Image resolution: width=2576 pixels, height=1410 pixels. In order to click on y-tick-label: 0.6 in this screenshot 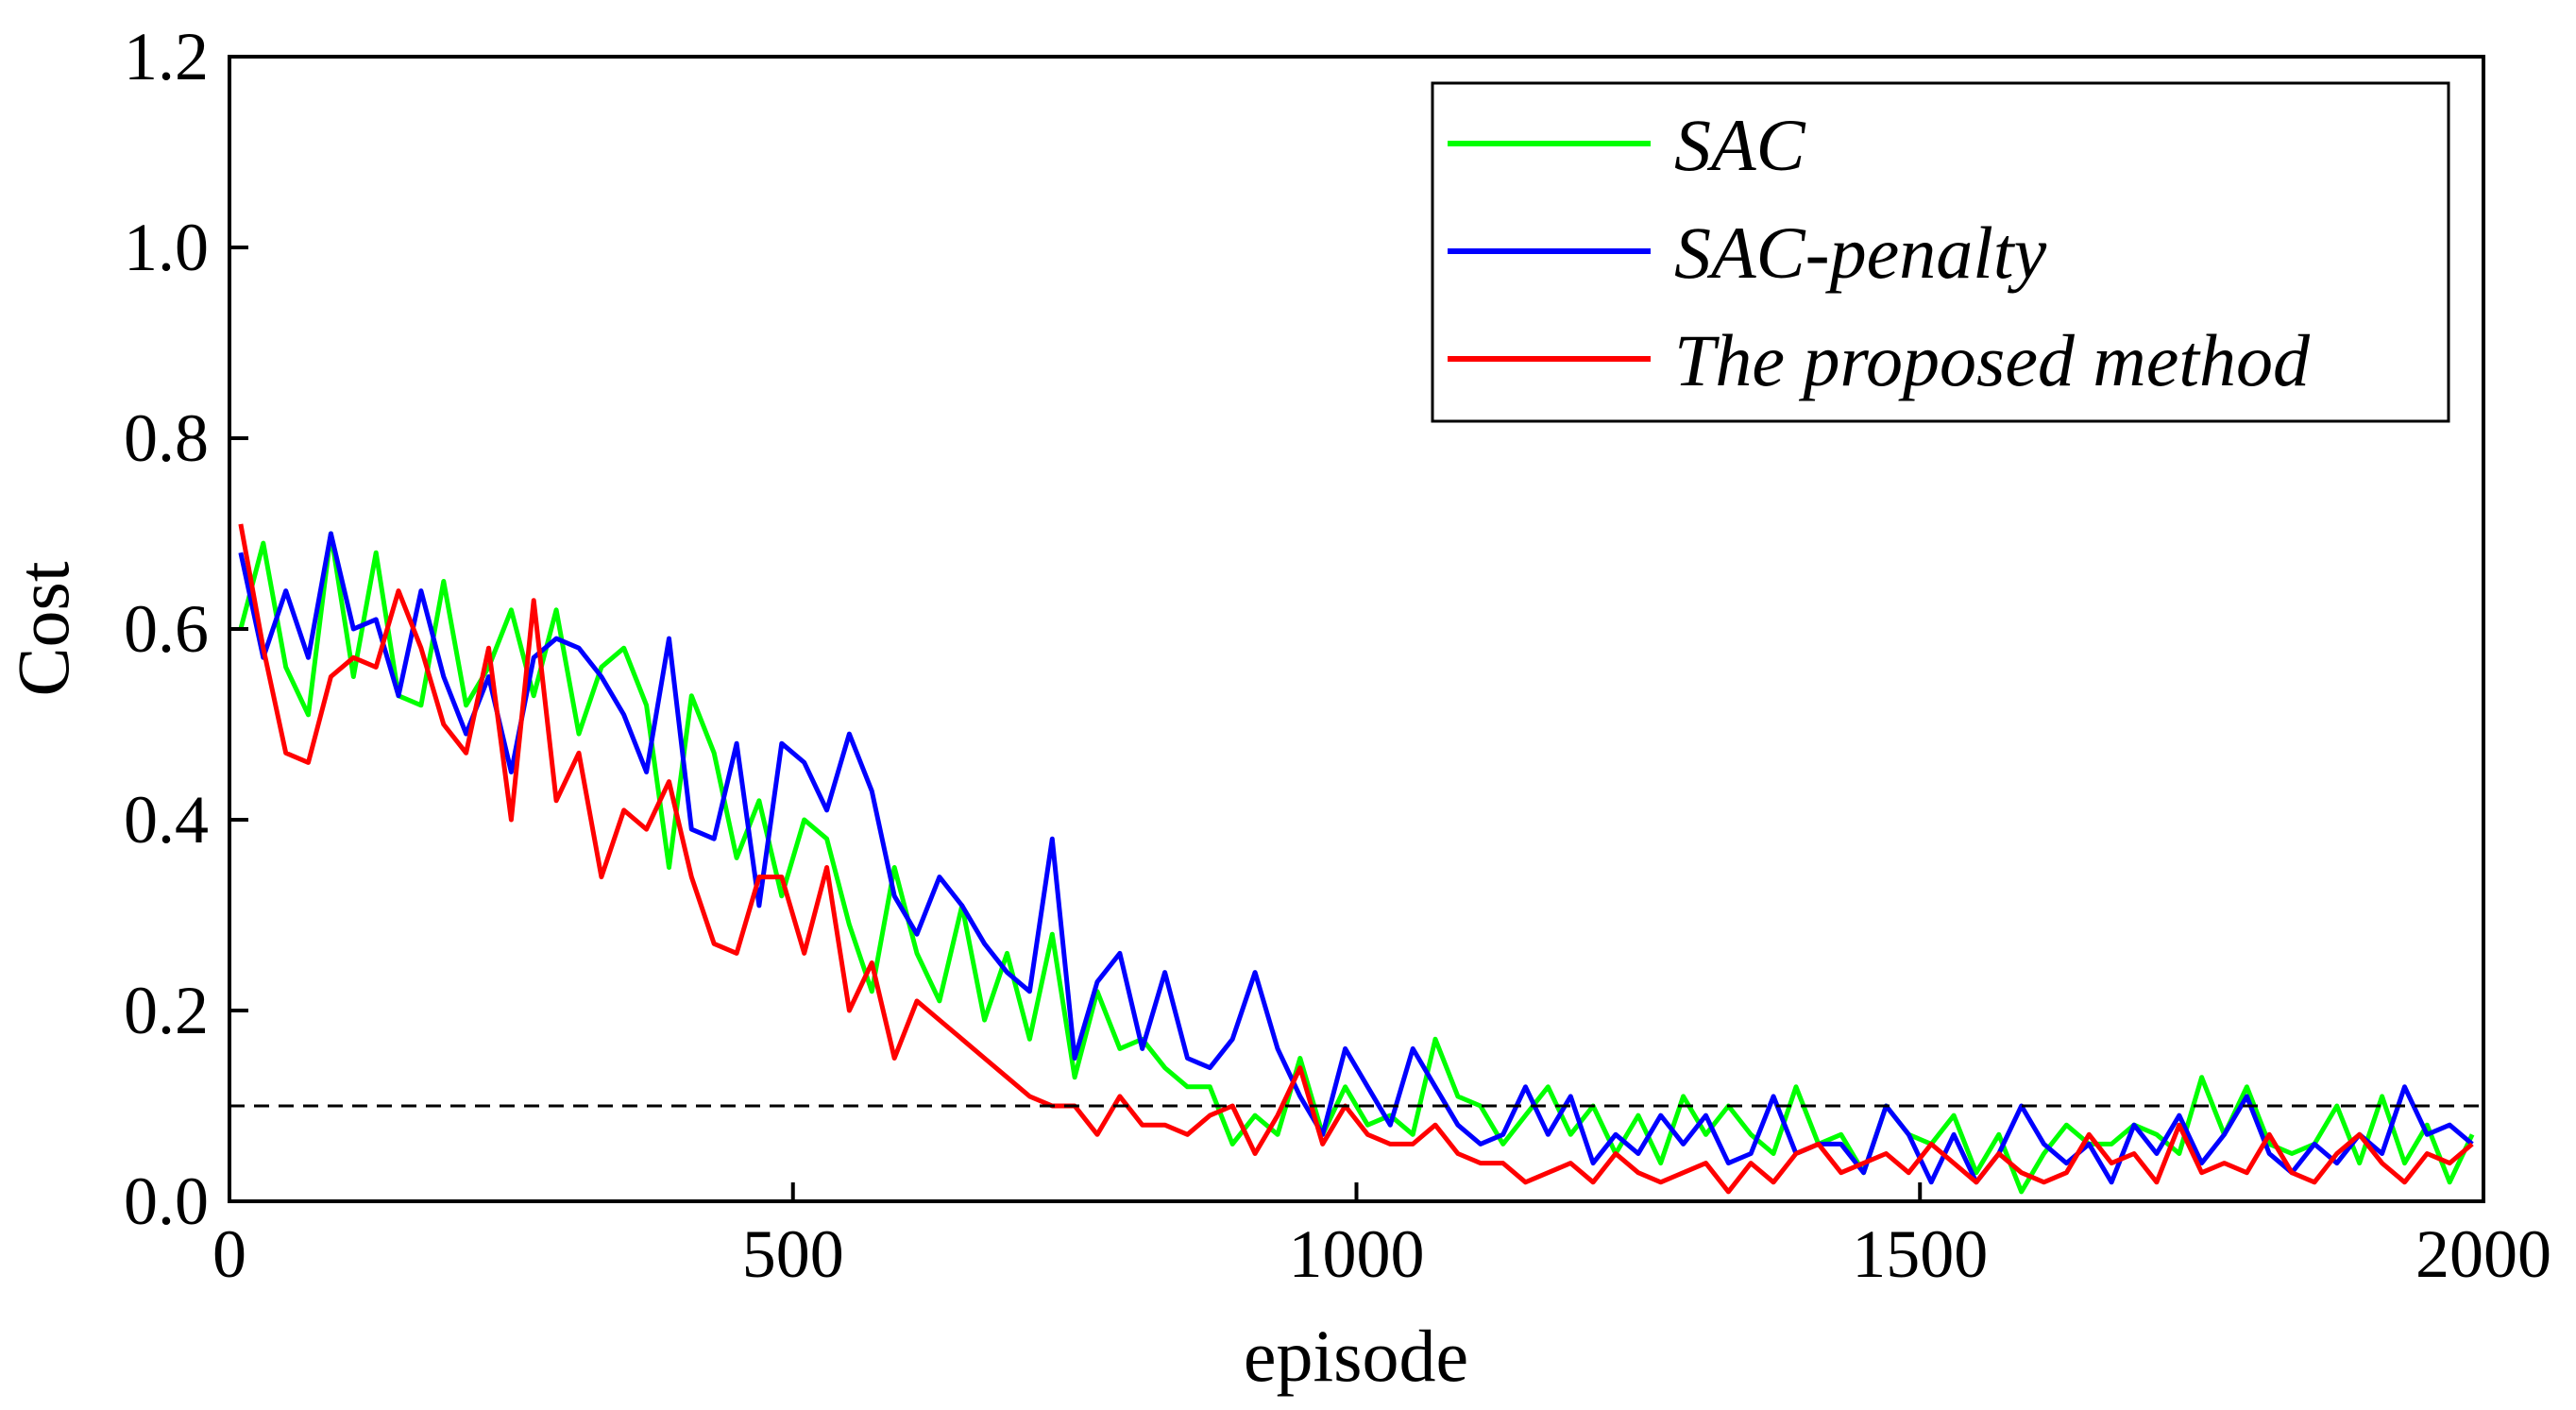, I will do `click(166, 629)`.